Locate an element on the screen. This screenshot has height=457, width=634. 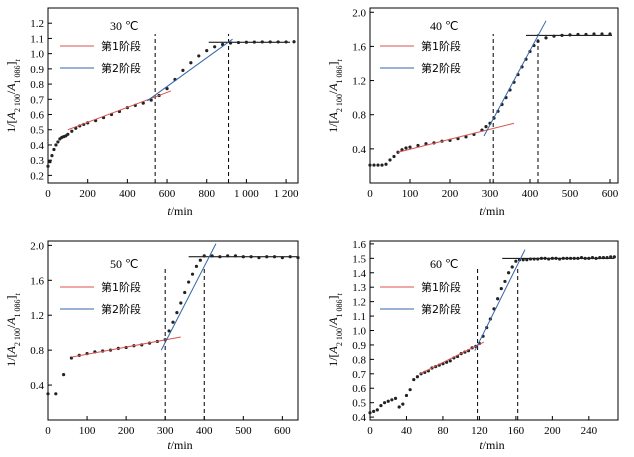
x-tick-label: 300 is located at coordinates (490, 194).